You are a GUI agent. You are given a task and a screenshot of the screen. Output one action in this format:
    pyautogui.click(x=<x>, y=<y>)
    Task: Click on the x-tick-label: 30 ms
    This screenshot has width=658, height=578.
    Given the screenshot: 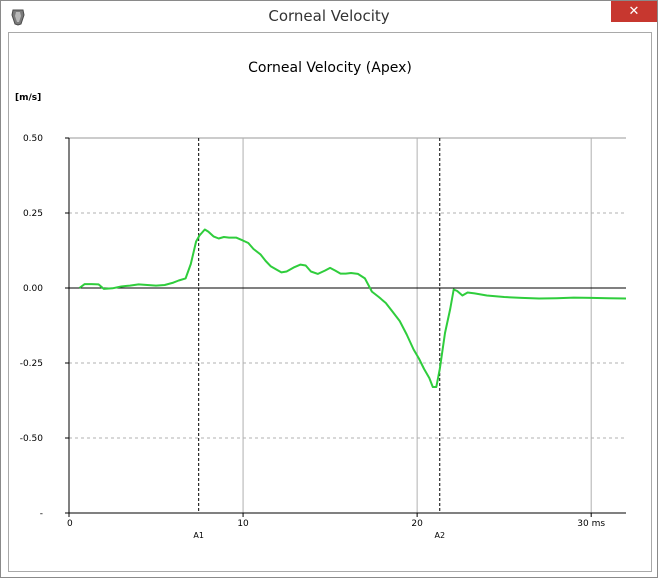 What is the action you would take?
    pyautogui.click(x=591, y=524)
    